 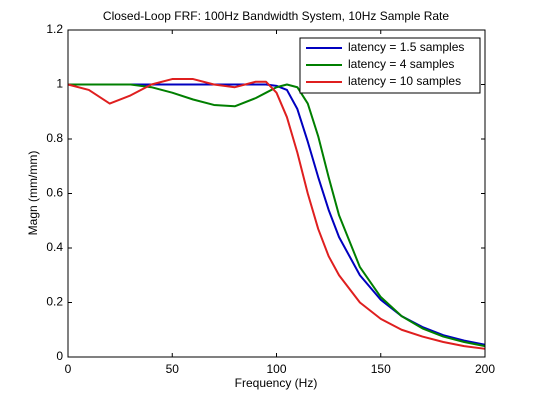 What do you see at coordinates (54, 138) in the screenshot?
I see `y-tick-label: 0.8` at bounding box center [54, 138].